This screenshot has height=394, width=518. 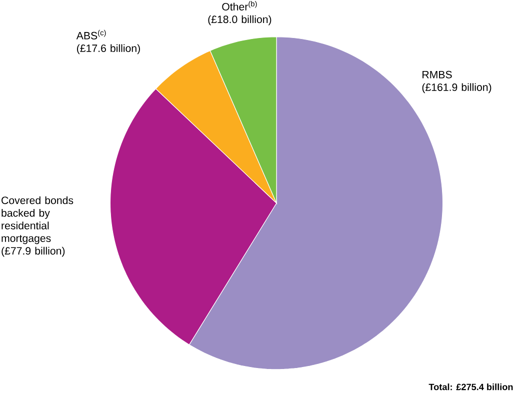 I want to click on slice-label: Other$^{(b)}$, so click(x=239, y=6).